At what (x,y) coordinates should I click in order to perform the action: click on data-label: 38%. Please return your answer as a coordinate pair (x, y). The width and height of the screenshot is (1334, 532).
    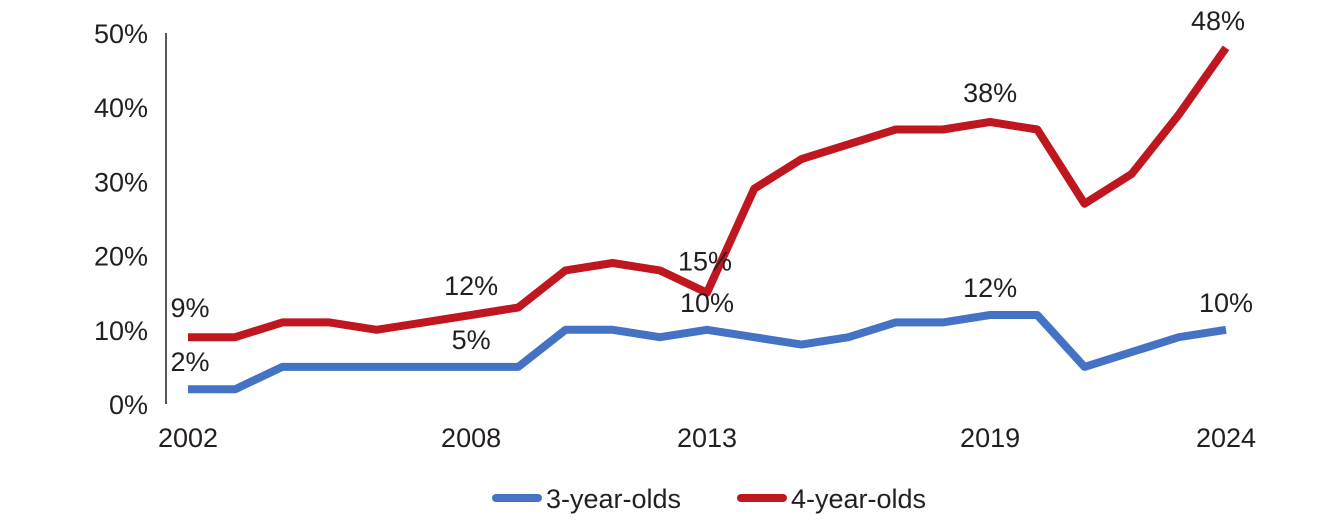
    Looking at the image, I should click on (990, 93).